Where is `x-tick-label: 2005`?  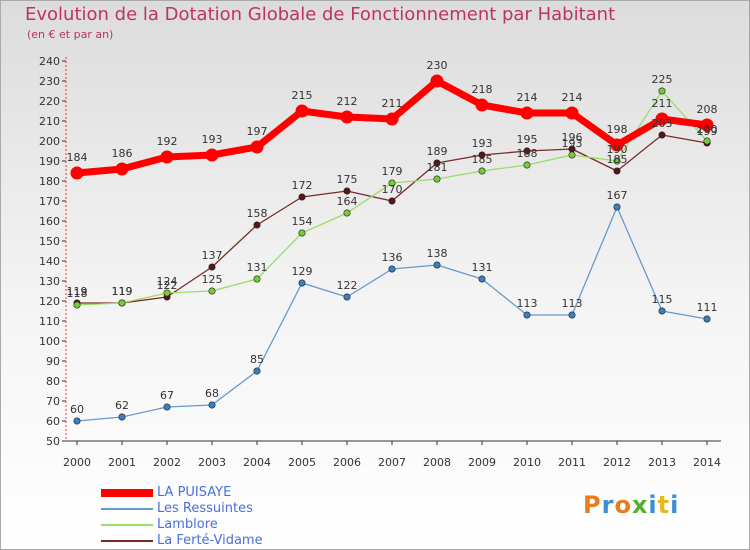 x-tick-label: 2005 is located at coordinates (302, 462).